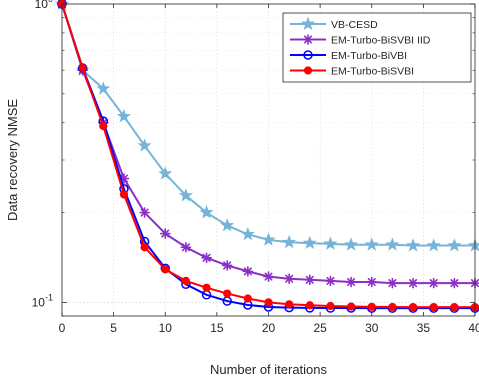  What do you see at coordinates (354, 25) in the screenshot?
I see `legend-label: VB-CESD` at bounding box center [354, 25].